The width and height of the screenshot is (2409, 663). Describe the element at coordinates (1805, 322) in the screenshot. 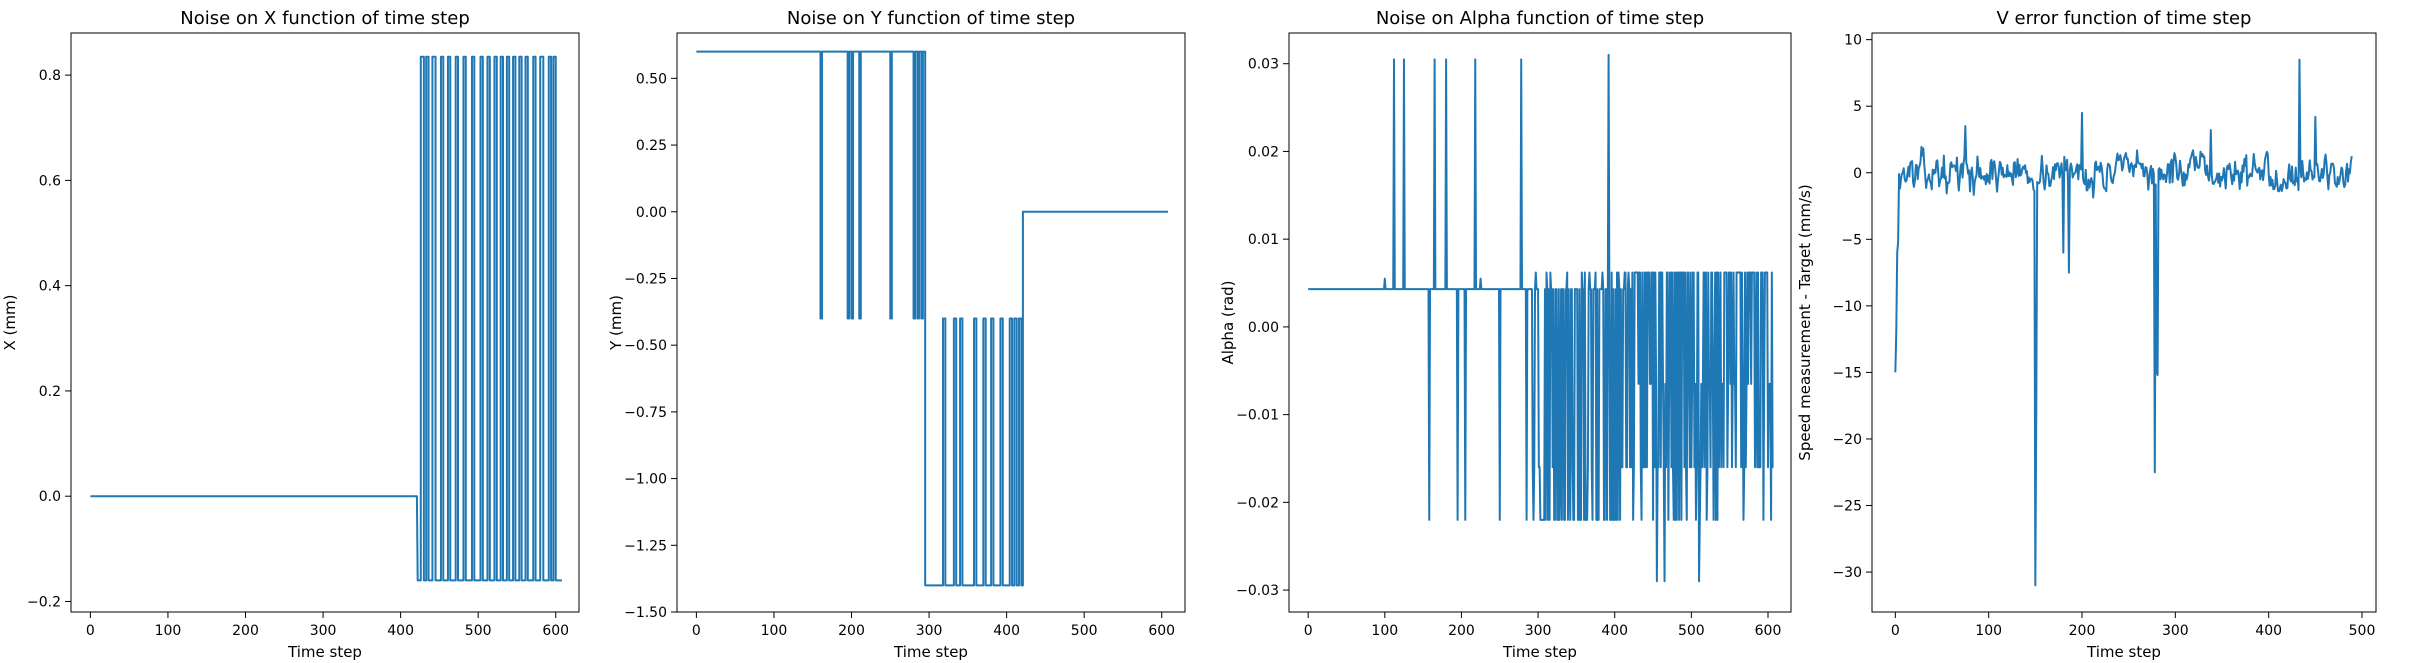

I see `y-axis-label: Speed measurement - Target (mm/s)` at that location.